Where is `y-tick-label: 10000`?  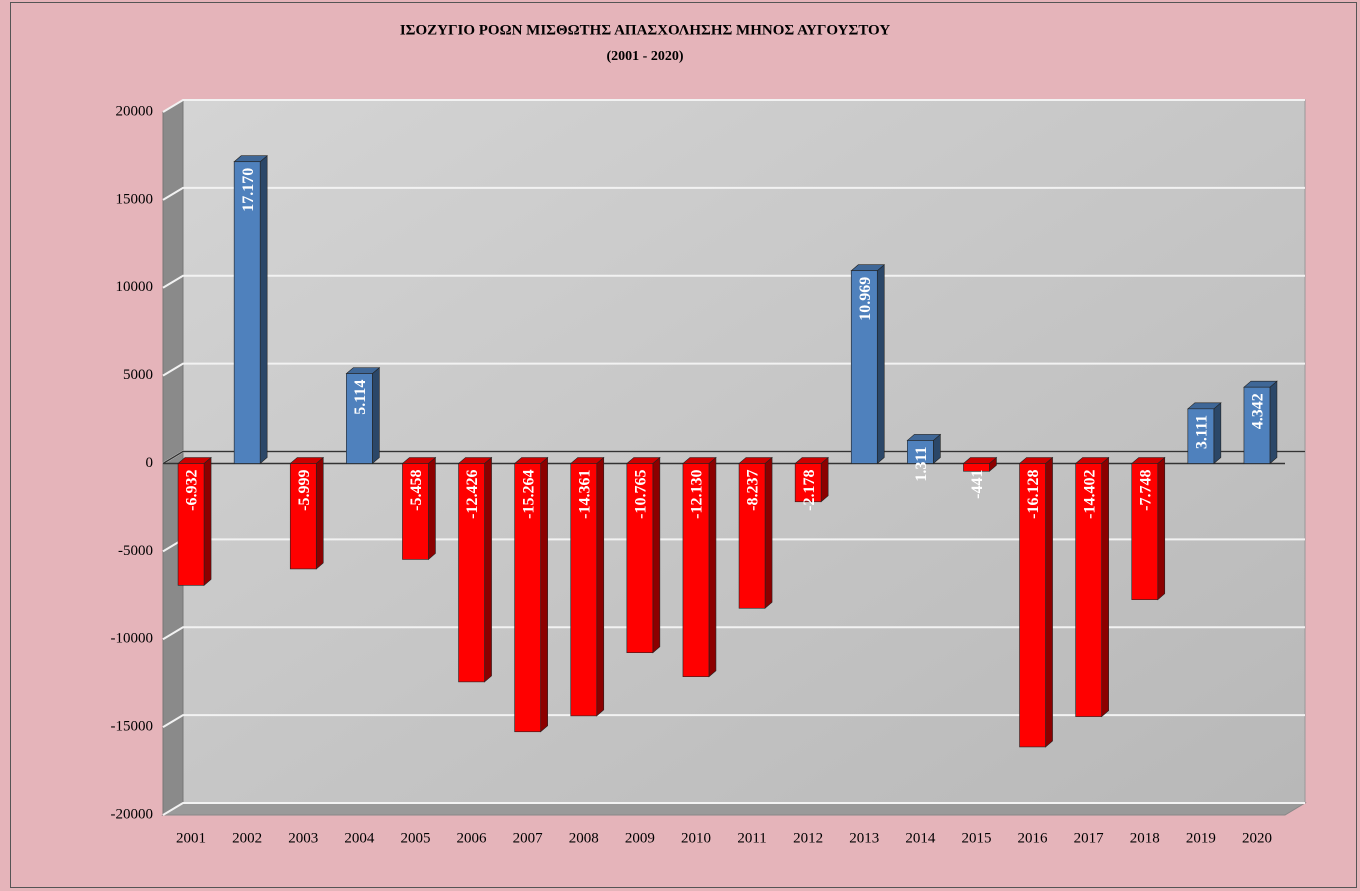
y-tick-label: 10000 is located at coordinates (135, 287).